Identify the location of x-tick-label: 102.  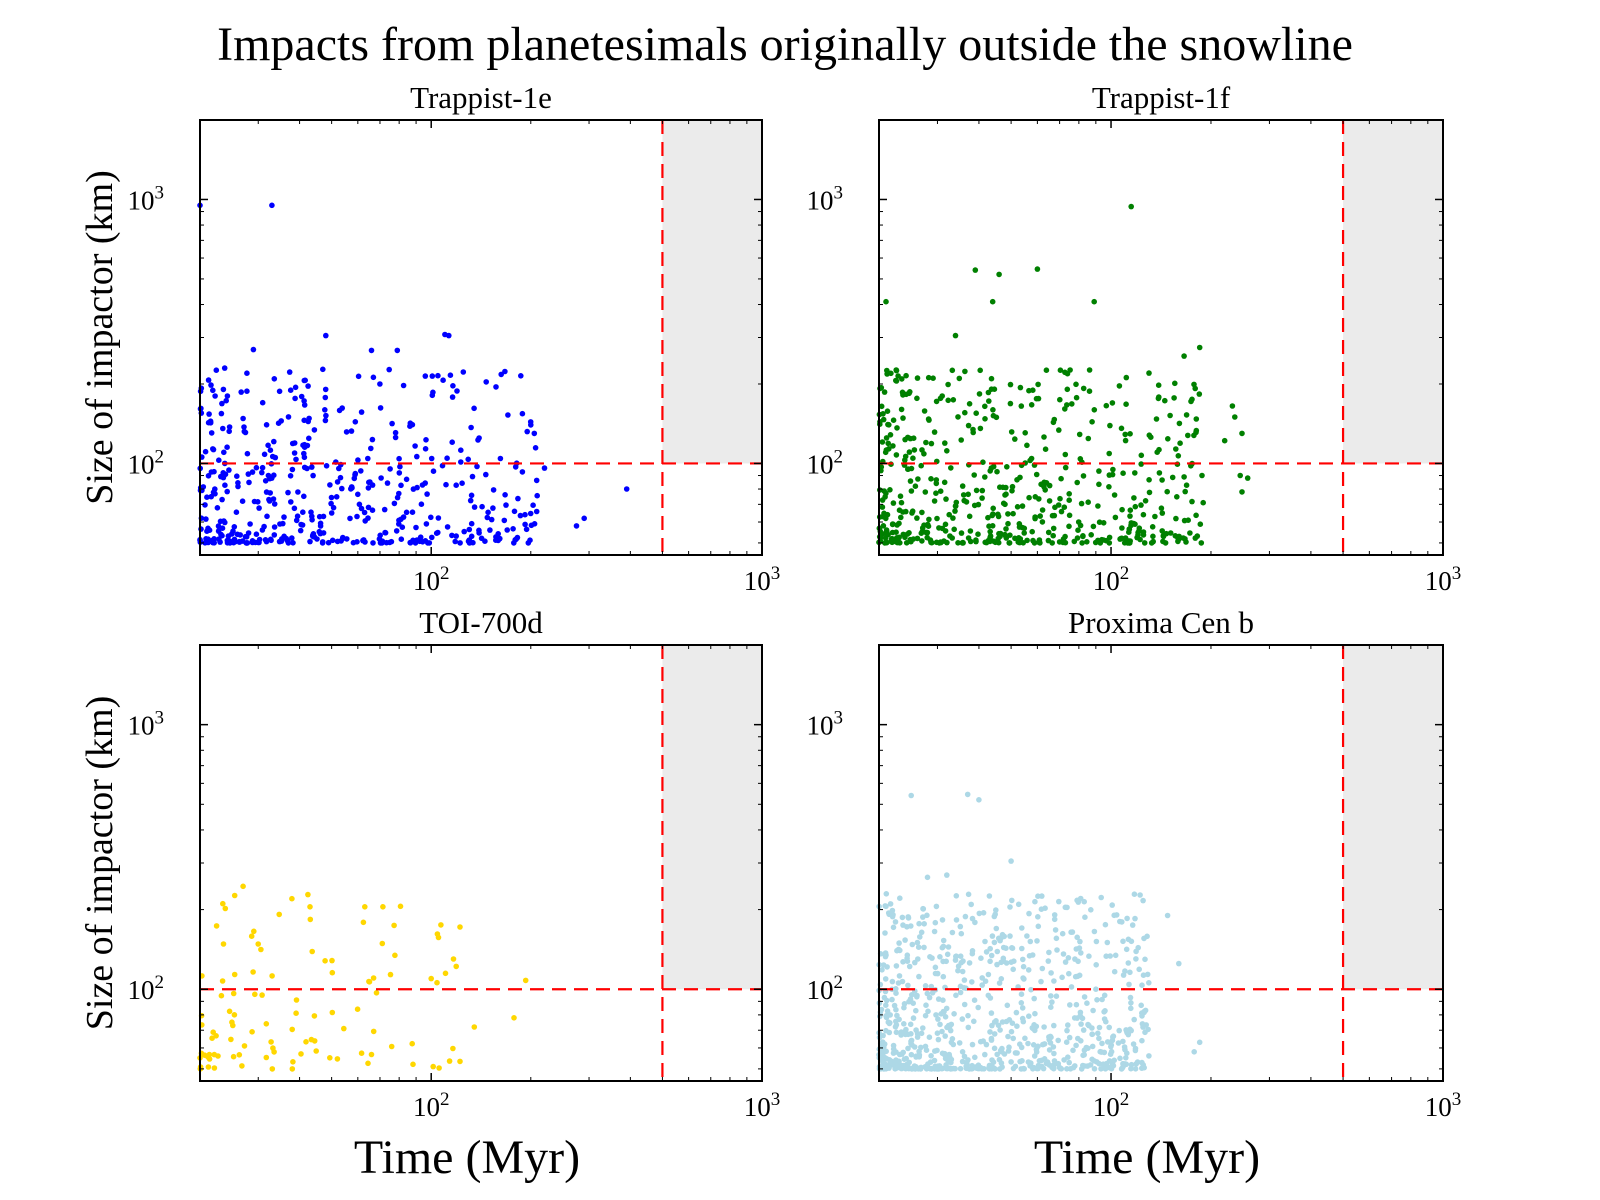
(431, 579).